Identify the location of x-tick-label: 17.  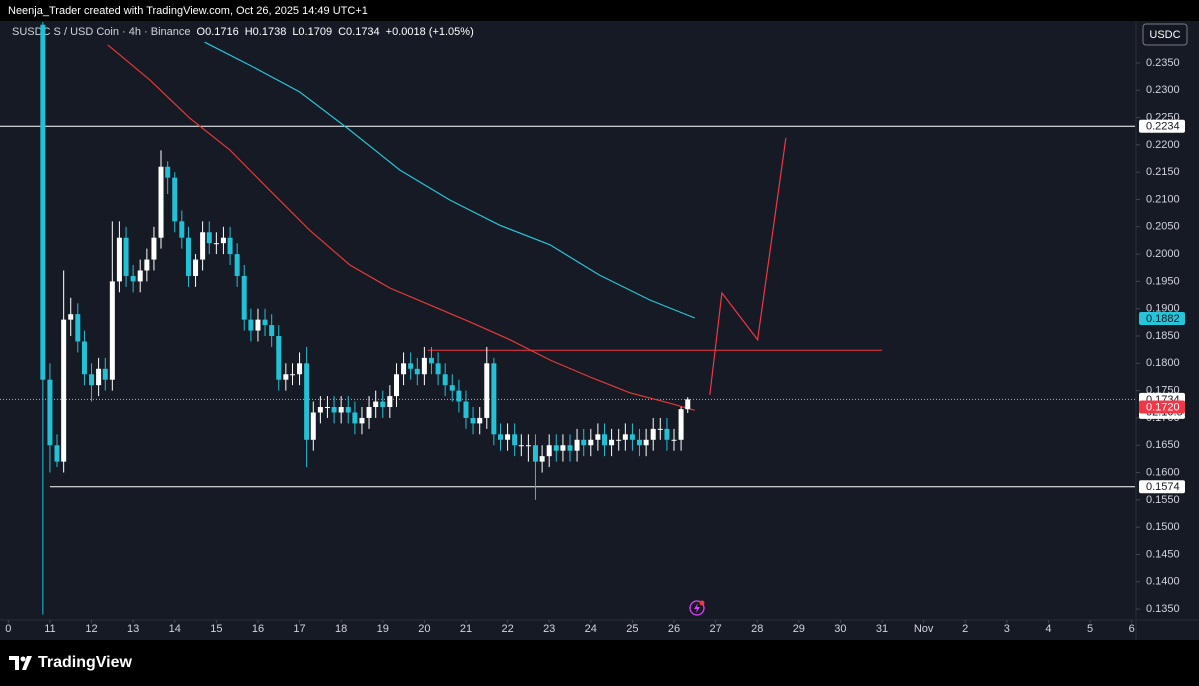
(299, 629).